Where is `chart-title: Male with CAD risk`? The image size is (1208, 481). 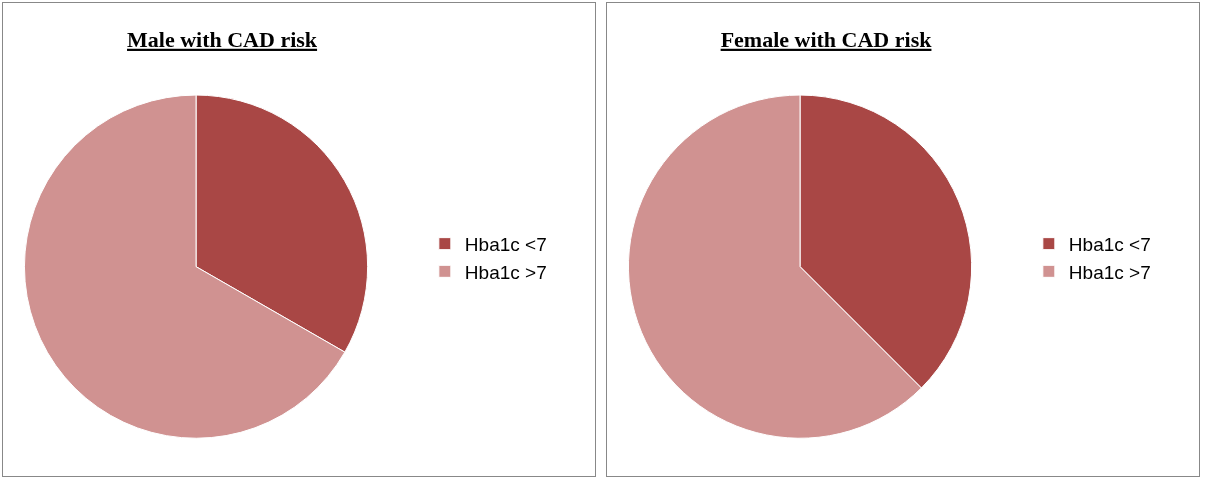 chart-title: Male with CAD risk is located at coordinates (222, 39).